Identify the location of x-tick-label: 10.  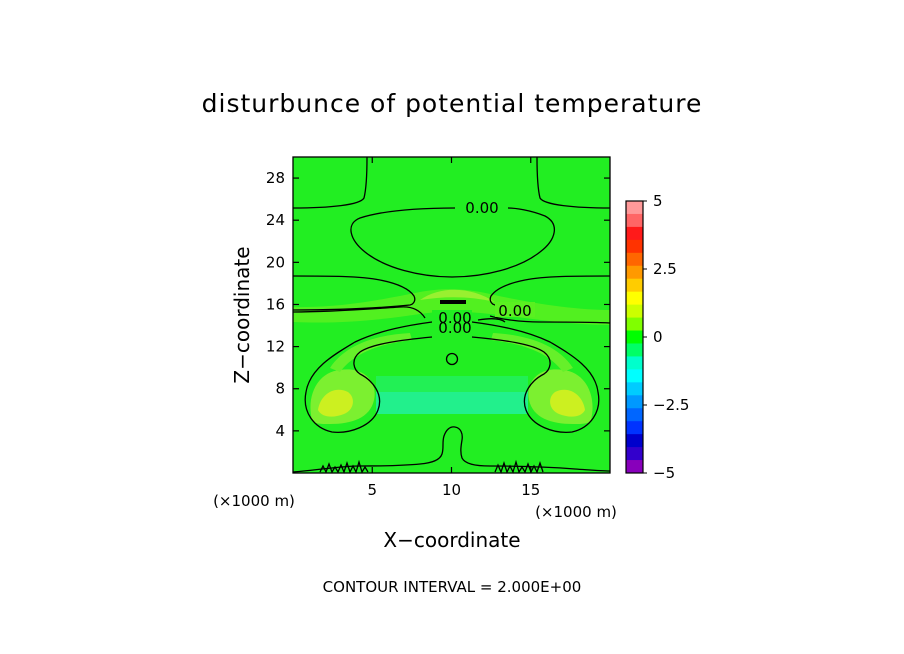
(451, 490).